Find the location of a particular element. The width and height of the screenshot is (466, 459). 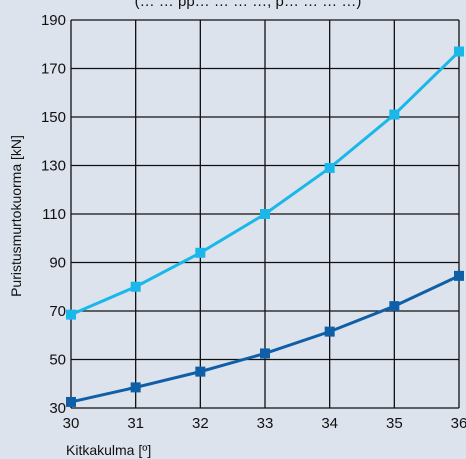

y-axis-title: Puristusmurtokuorma [kN] is located at coordinates (16, 216).